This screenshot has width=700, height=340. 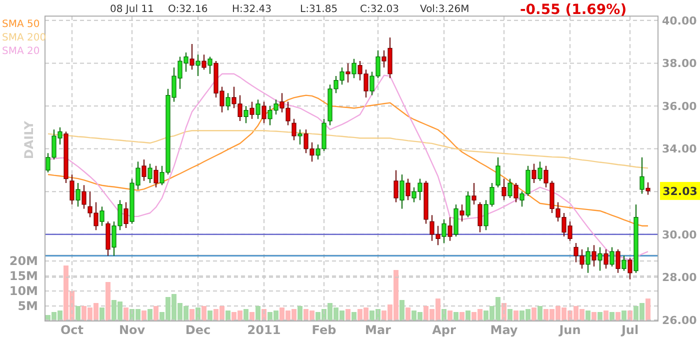 I want to click on y-tick-label: 10M, so click(x=23, y=291).